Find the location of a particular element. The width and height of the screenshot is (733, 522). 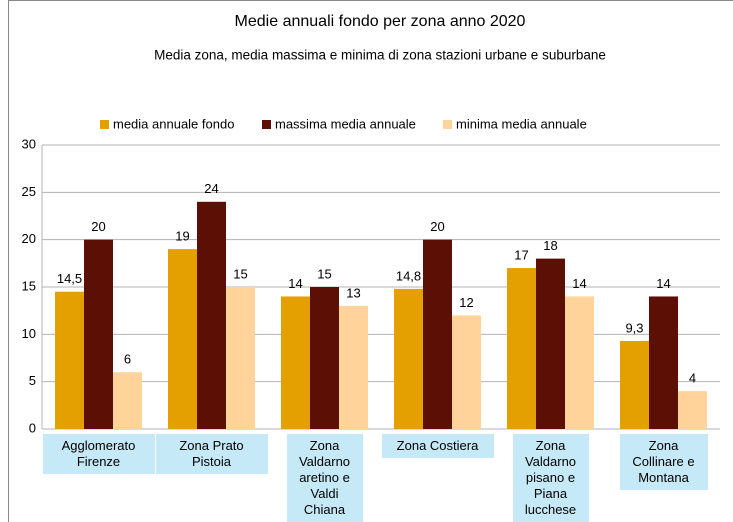

data-label: 17 is located at coordinates (521, 255).